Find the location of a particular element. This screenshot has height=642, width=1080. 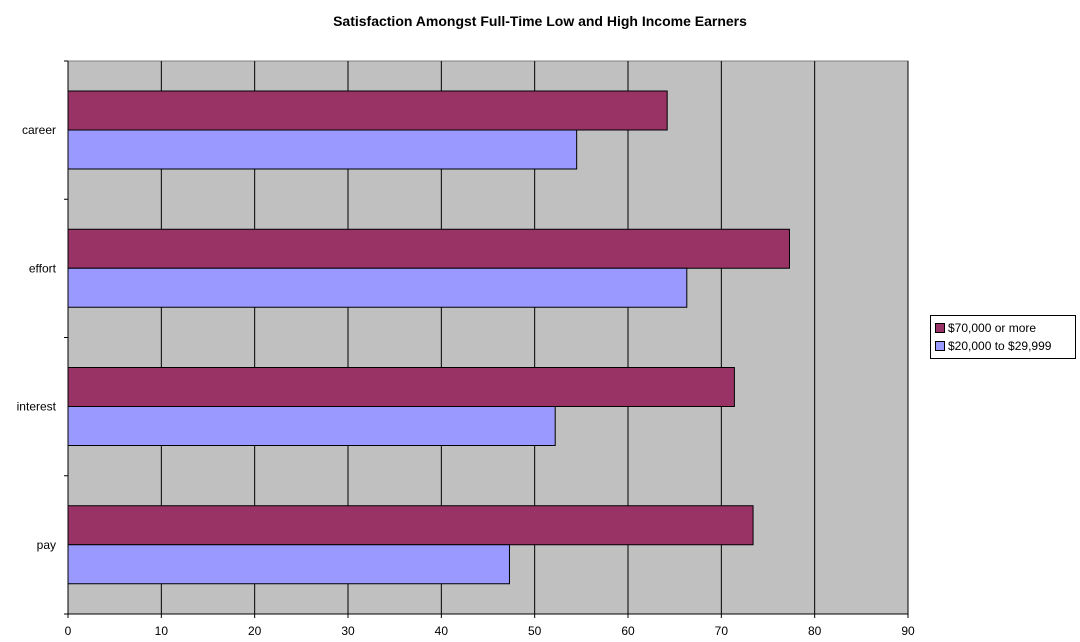

x-tick-label: 30 is located at coordinates (348, 631).